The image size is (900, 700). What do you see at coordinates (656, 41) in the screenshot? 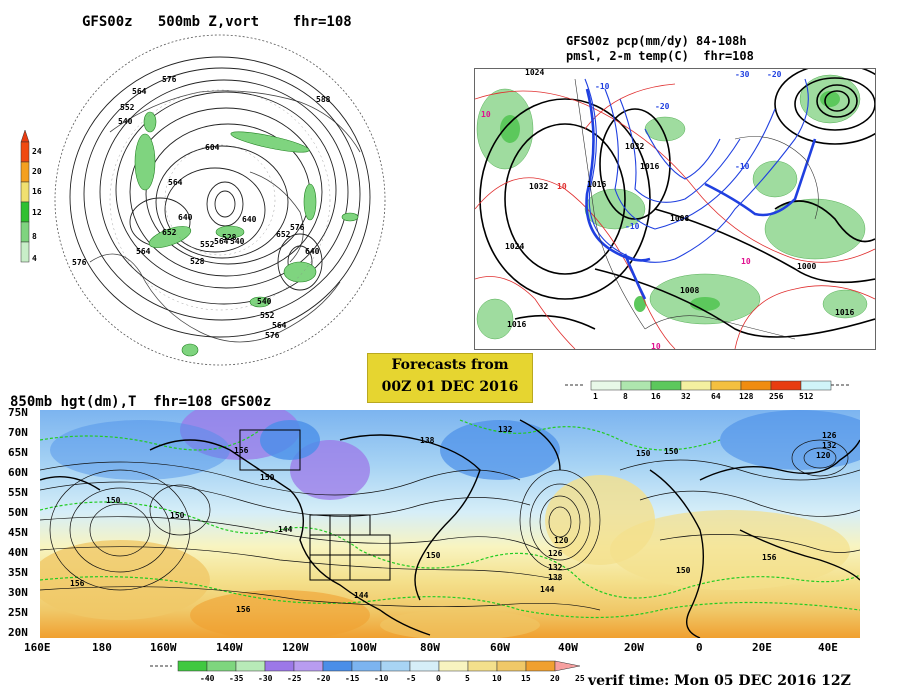
I see `panel-pcp-title-1: GFS00z pcp(mm/dy) 84-108h` at bounding box center [656, 41].